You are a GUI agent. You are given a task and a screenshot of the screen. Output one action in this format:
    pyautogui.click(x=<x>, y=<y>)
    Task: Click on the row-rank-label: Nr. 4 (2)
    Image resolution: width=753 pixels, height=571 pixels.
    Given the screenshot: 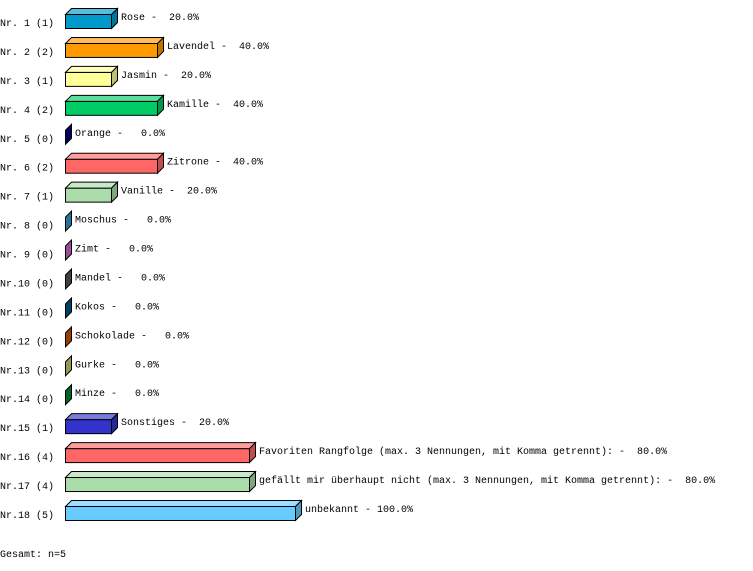 What is the action you would take?
    pyautogui.click(x=27, y=111)
    